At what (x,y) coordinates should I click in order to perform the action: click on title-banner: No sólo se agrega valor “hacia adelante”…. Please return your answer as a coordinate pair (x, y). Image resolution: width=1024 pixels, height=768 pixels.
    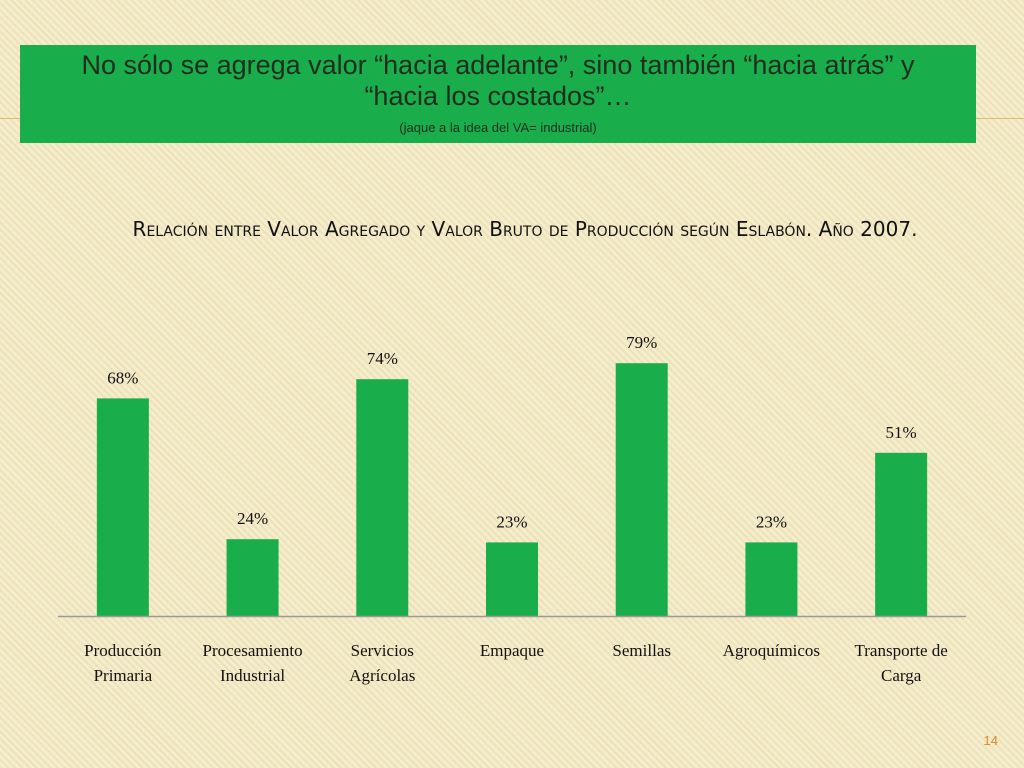
    Looking at the image, I should click on (498, 94).